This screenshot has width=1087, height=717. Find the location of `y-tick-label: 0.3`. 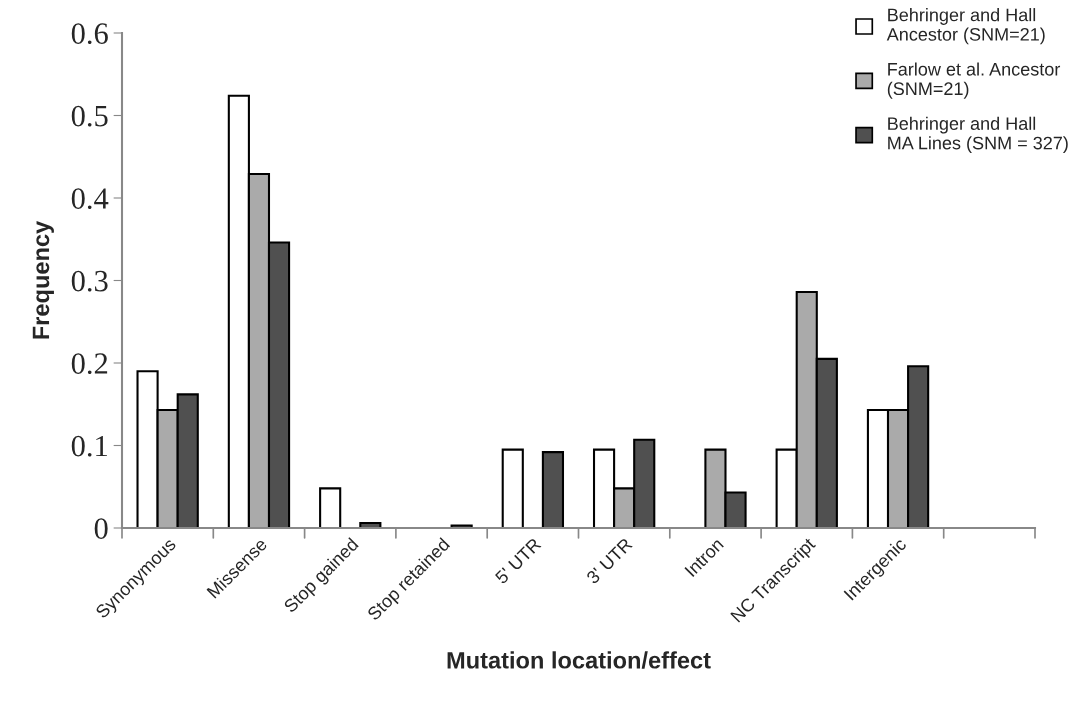

y-tick-label: 0.3 is located at coordinates (89, 281).